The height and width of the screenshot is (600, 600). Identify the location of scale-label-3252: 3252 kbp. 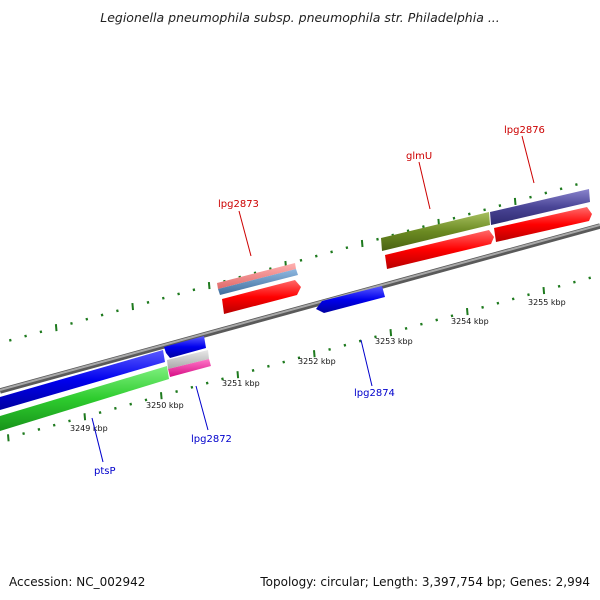
(317, 361).